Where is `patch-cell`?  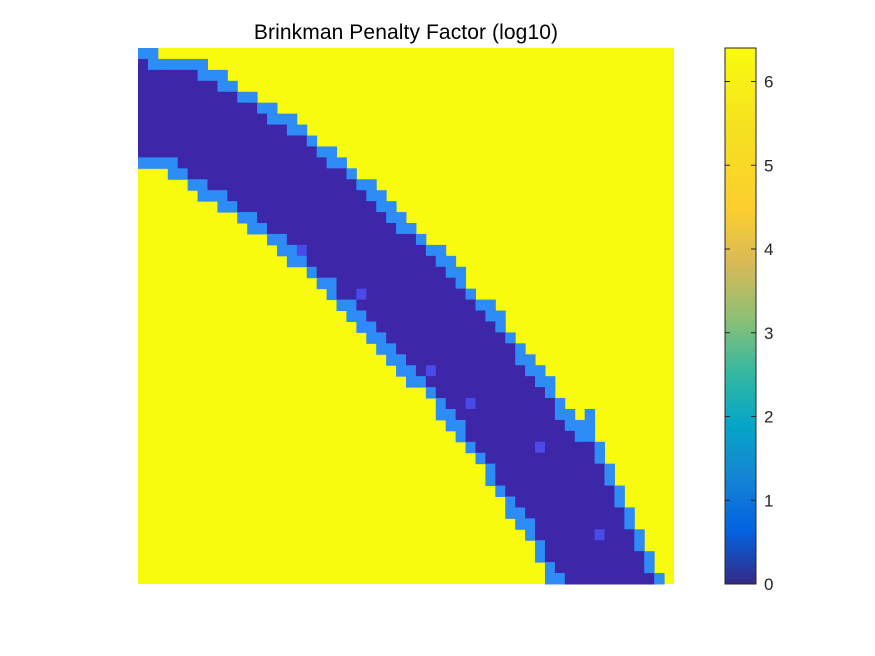 patch-cell is located at coordinates (431, 371).